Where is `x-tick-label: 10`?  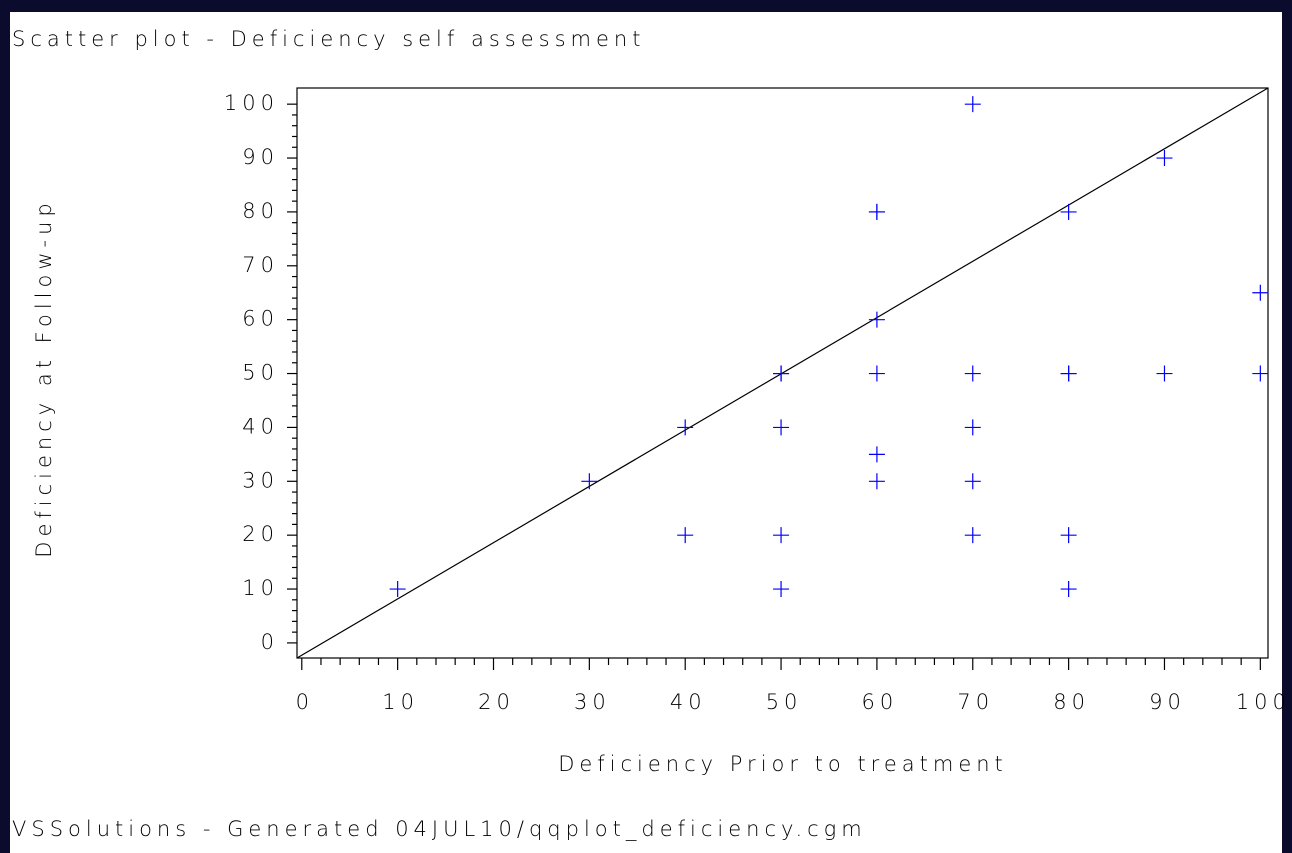
x-tick-label: 10 is located at coordinates (400, 702).